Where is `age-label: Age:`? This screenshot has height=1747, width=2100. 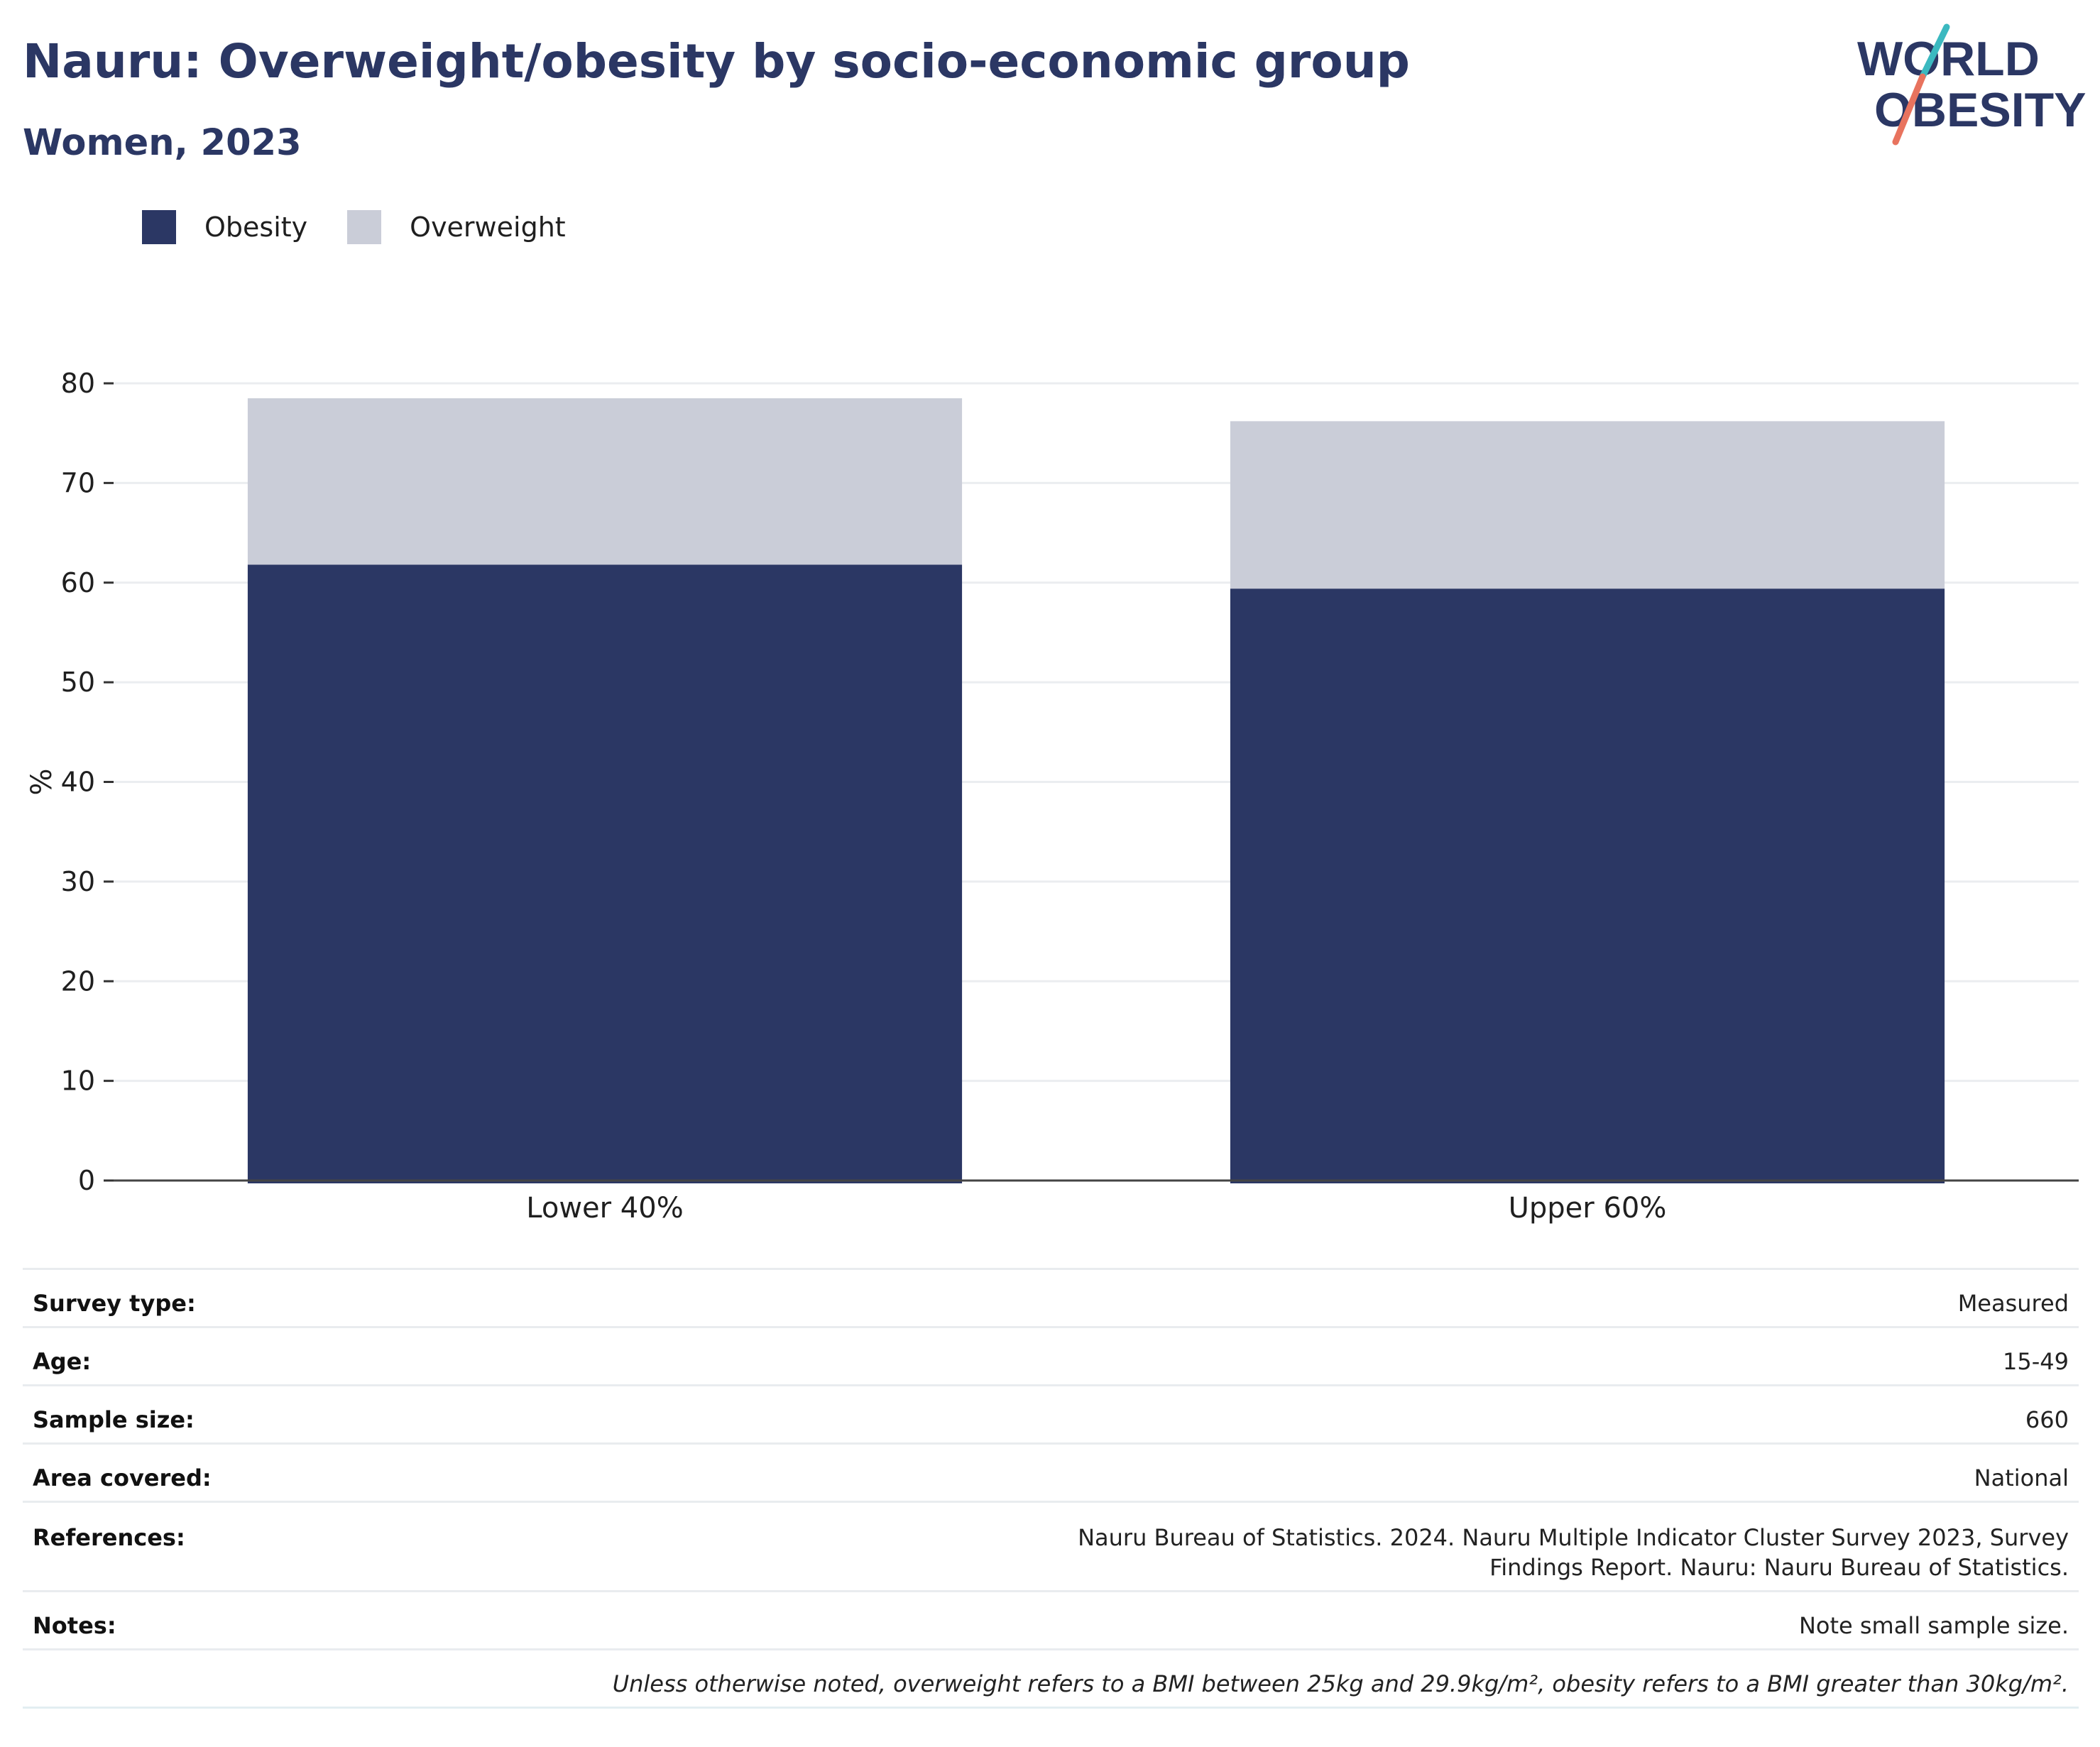 age-label: Age: is located at coordinates (271, 1356).